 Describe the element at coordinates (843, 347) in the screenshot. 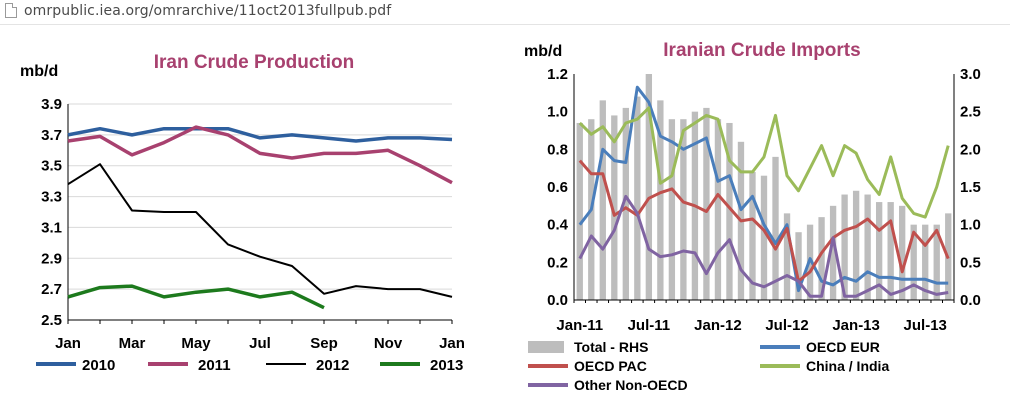

I see `right-legend-label: OECD EUR` at that location.